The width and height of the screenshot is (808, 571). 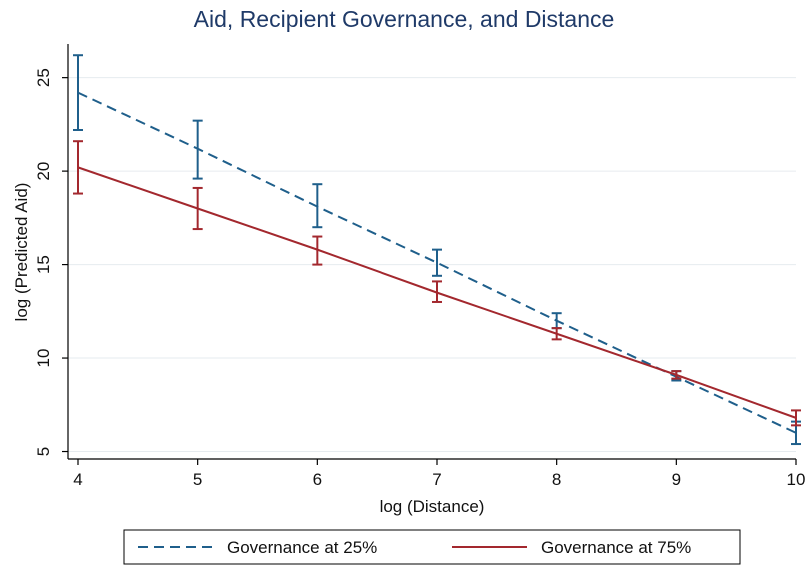 I want to click on y-tick-label: 5, so click(x=43, y=451).